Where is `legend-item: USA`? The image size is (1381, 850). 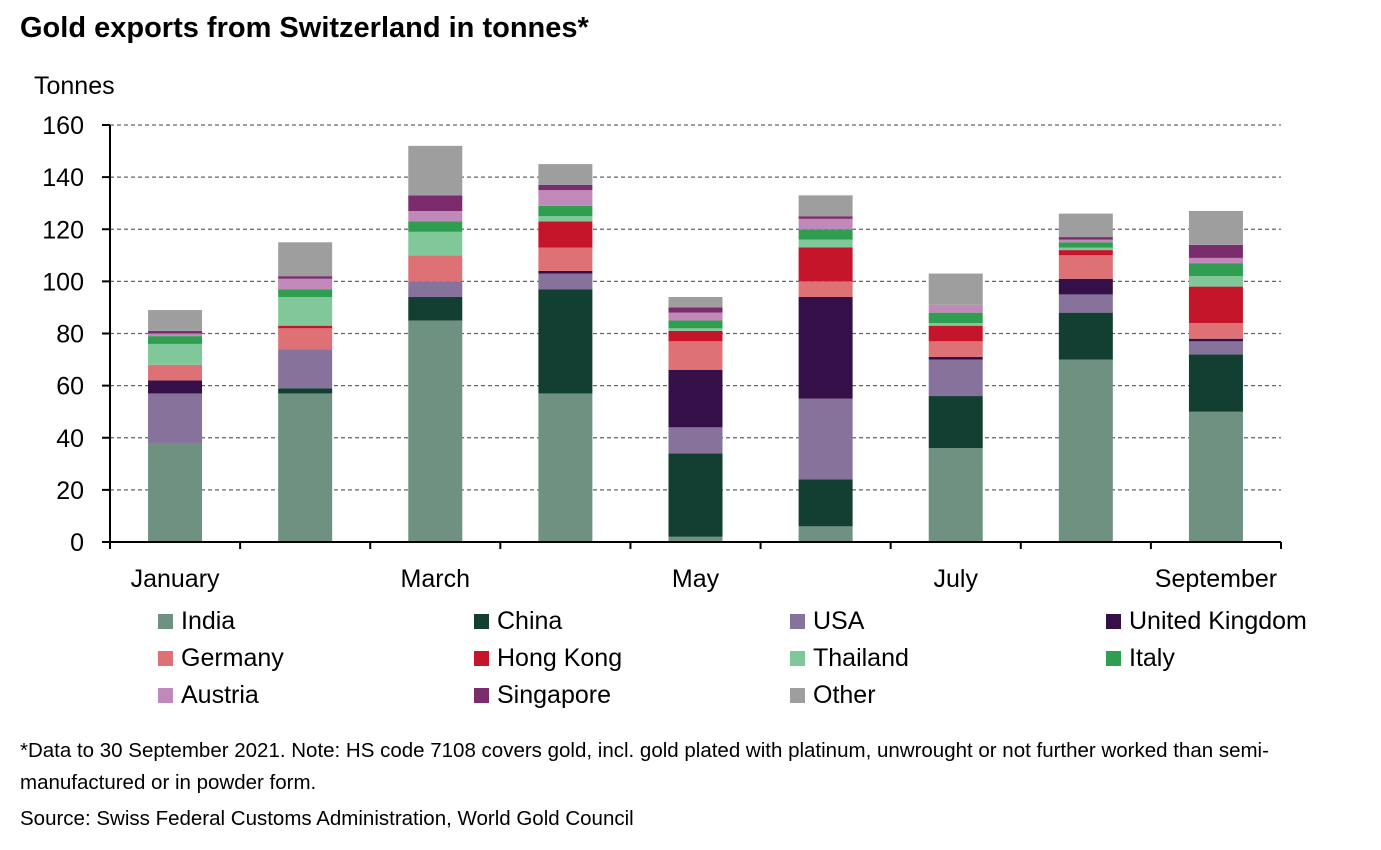 legend-item: USA is located at coordinates (827, 621).